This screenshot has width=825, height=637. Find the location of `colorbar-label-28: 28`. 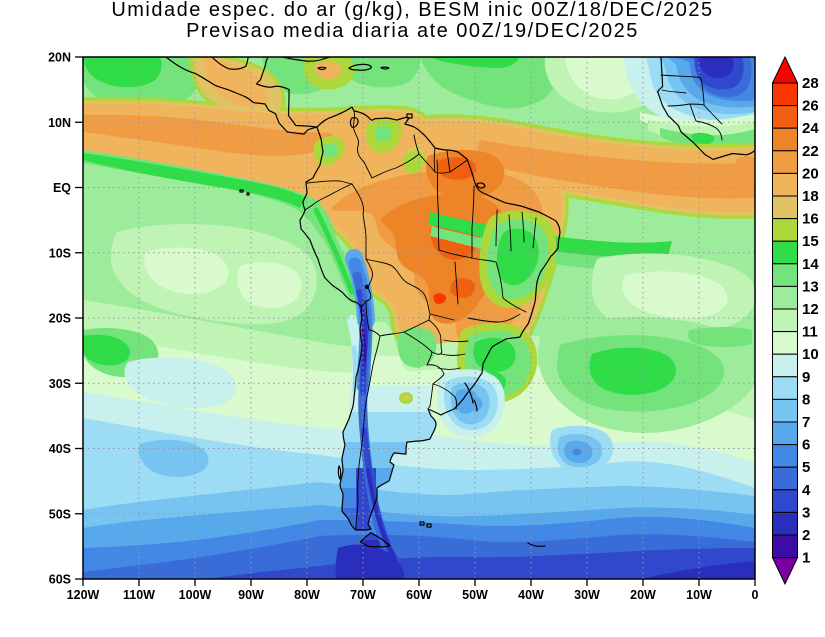

colorbar-label-28: 28 is located at coordinates (810, 83).